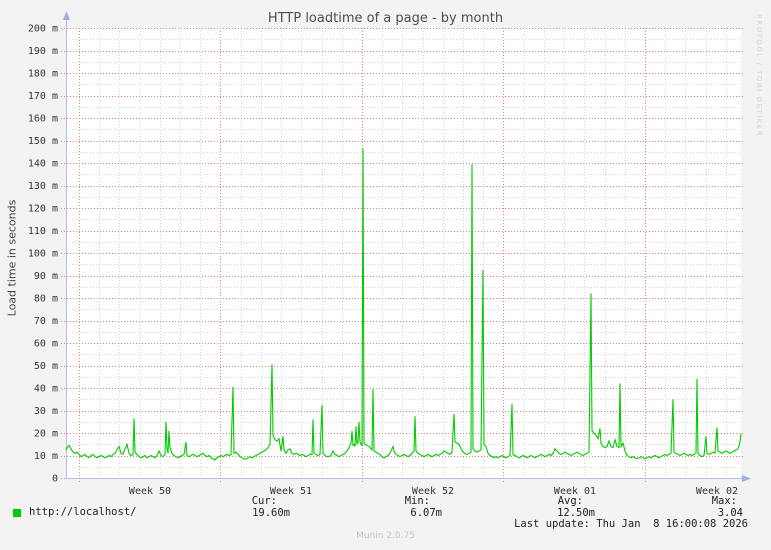 The image size is (771, 550). What do you see at coordinates (759, 76) in the screenshot?
I see `rrdtool-watermark: RRDTOOL / TOBI OETIKER` at bounding box center [759, 76].